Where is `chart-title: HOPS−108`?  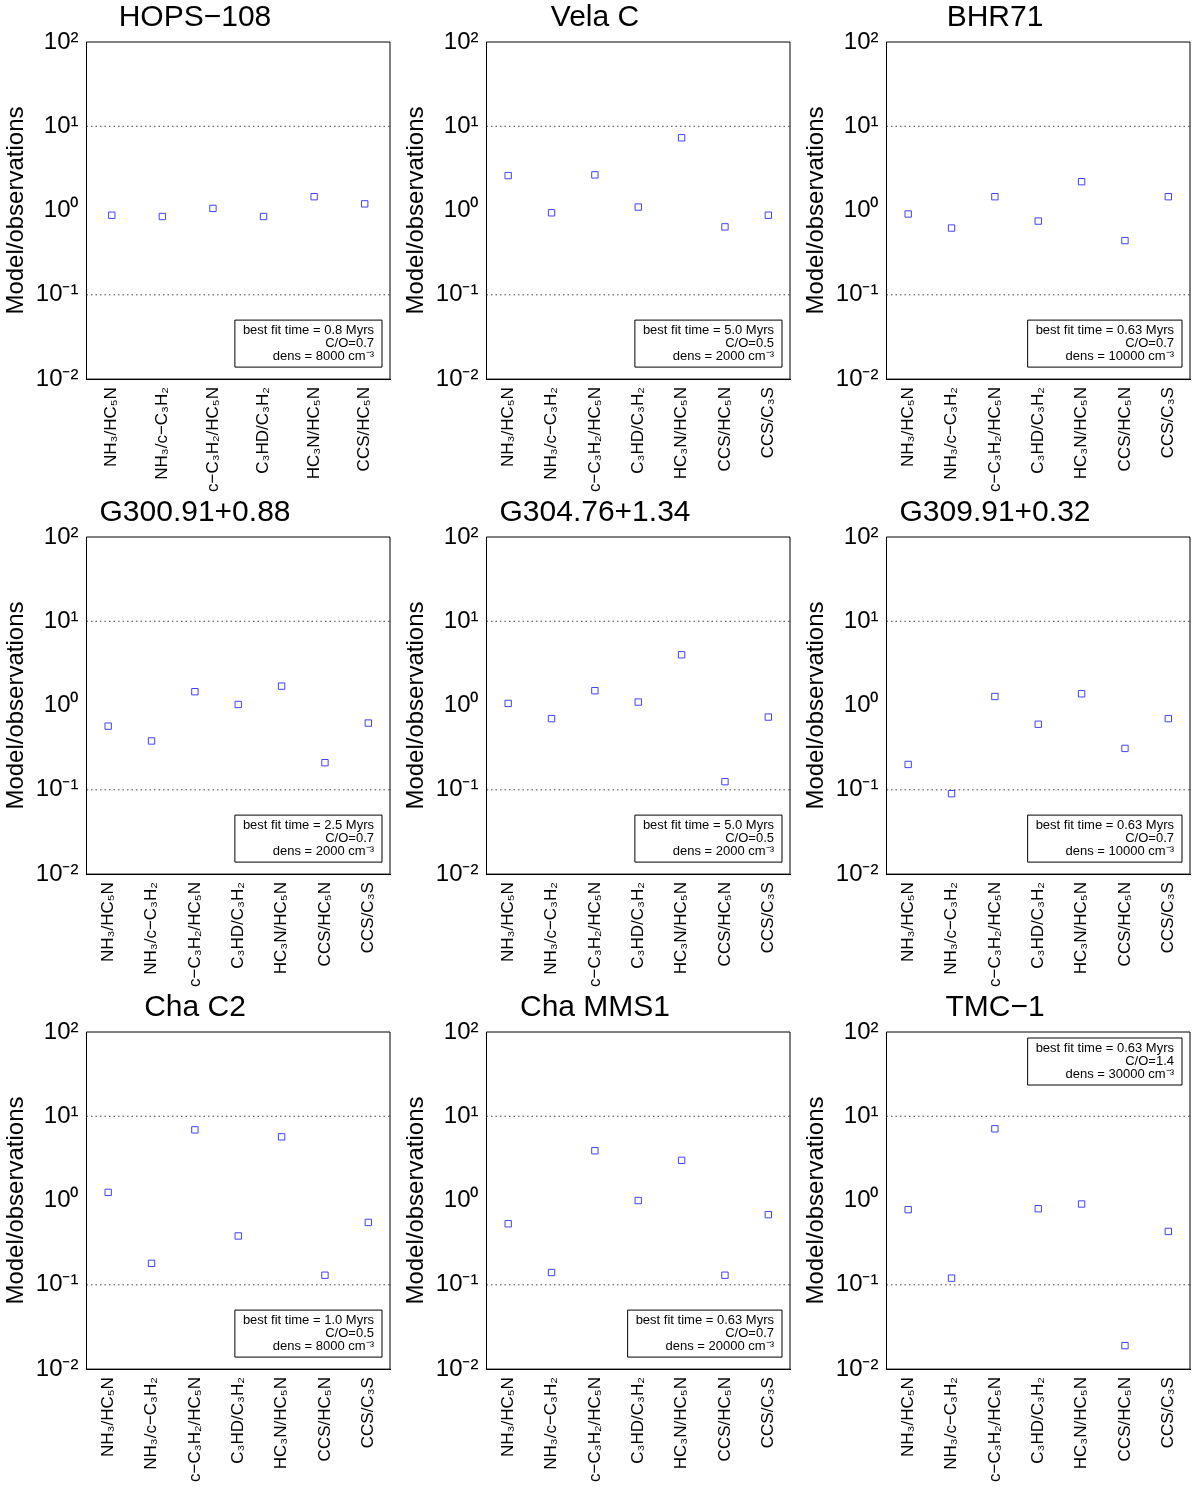
chart-title: HOPS−108 is located at coordinates (195, 16).